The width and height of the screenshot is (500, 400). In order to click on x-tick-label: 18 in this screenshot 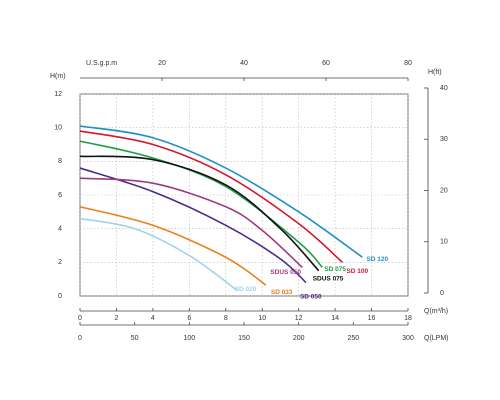, I will do `click(408, 318)`.